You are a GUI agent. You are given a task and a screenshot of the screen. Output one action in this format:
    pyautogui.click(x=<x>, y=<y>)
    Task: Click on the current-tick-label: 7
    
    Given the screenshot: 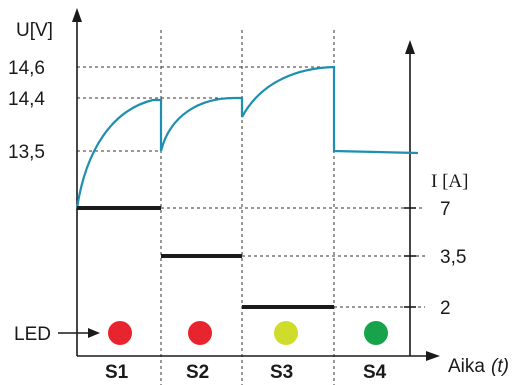 What is the action you would take?
    pyautogui.click(x=445, y=209)
    